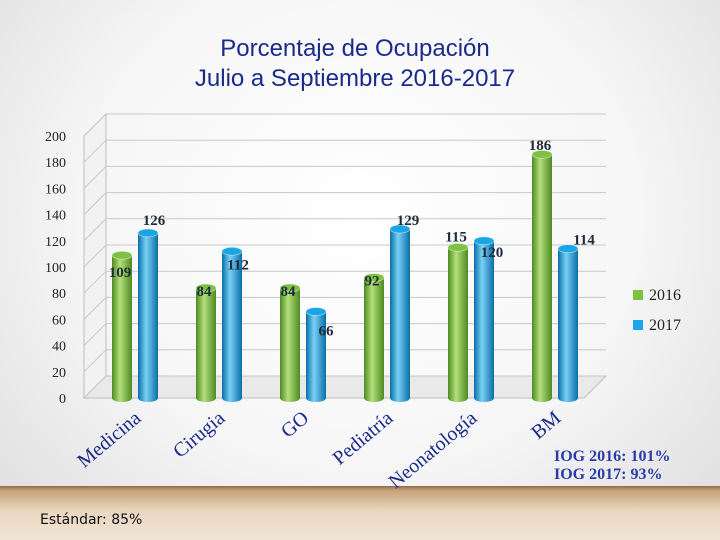  I want to click on bar-2017-3-base, so click(400, 398).